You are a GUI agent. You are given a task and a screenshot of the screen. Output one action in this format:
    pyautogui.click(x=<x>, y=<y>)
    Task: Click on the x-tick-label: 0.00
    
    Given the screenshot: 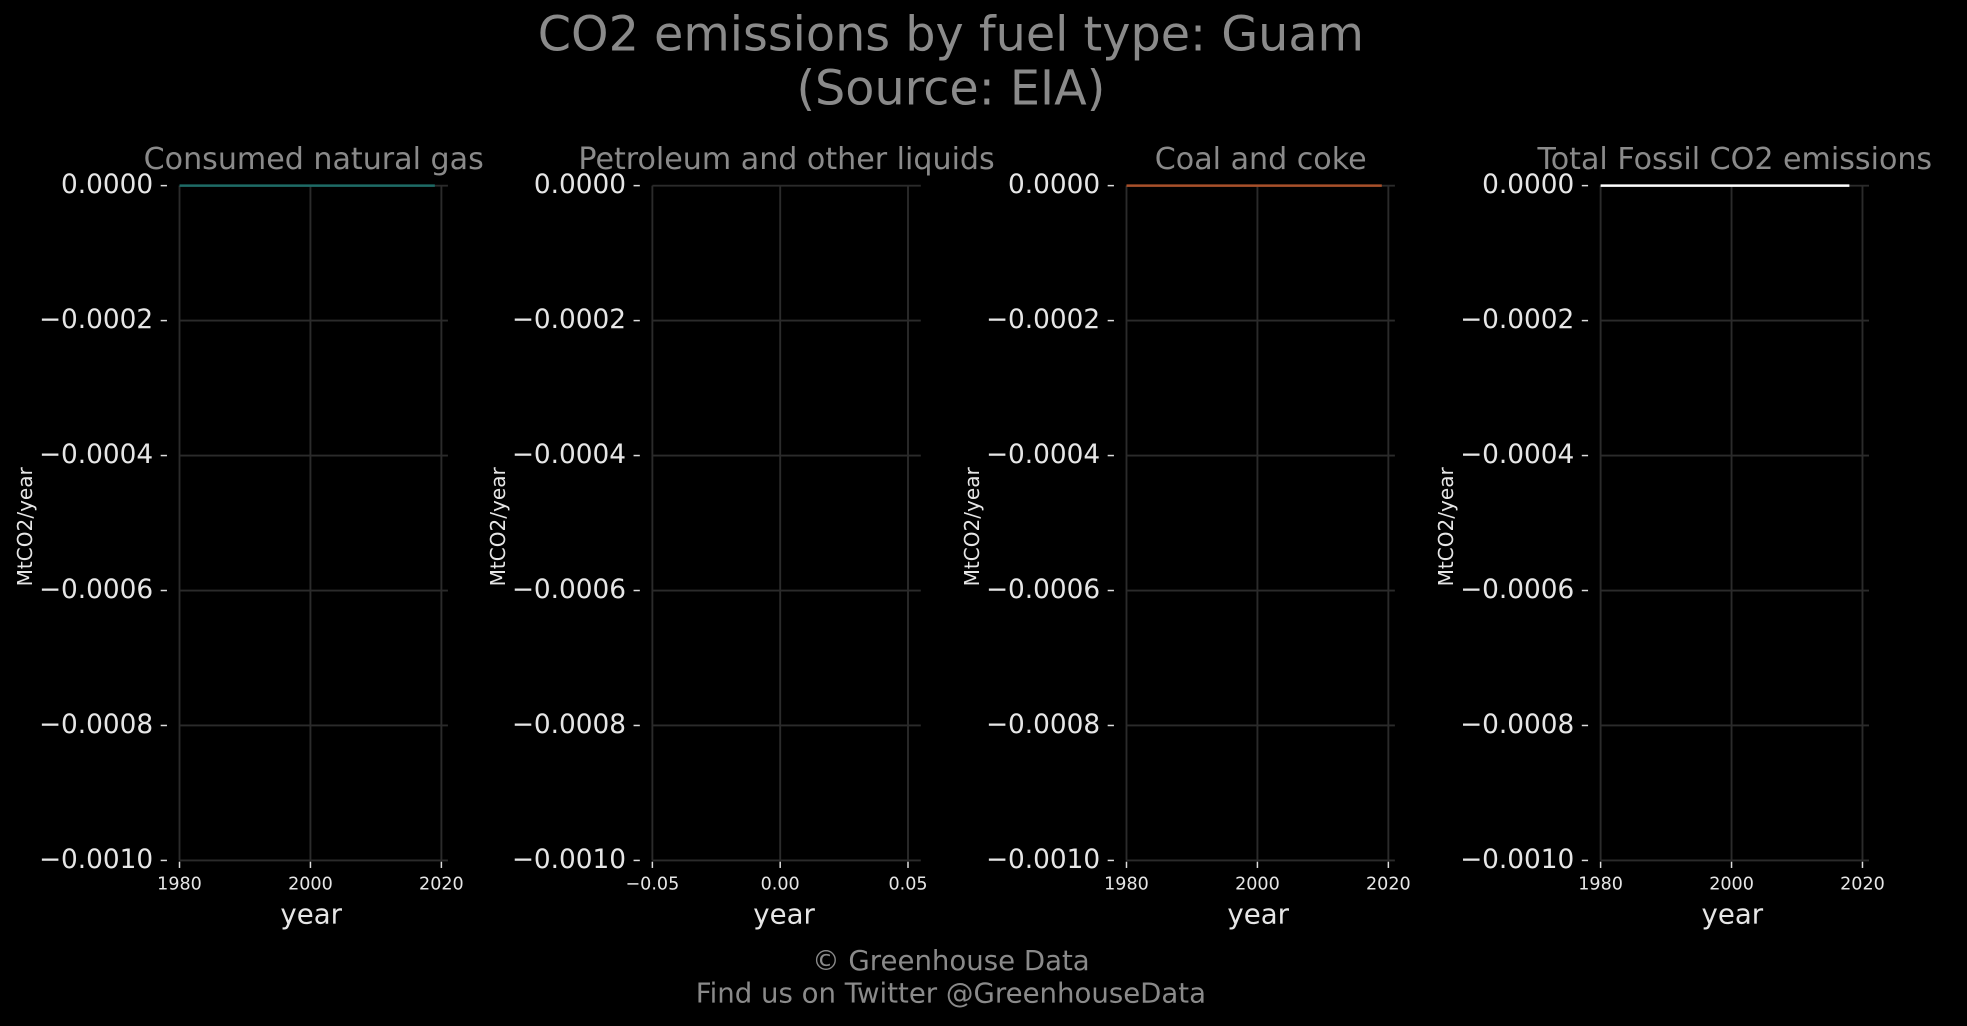 What is the action you would take?
    pyautogui.click(x=780, y=884)
    